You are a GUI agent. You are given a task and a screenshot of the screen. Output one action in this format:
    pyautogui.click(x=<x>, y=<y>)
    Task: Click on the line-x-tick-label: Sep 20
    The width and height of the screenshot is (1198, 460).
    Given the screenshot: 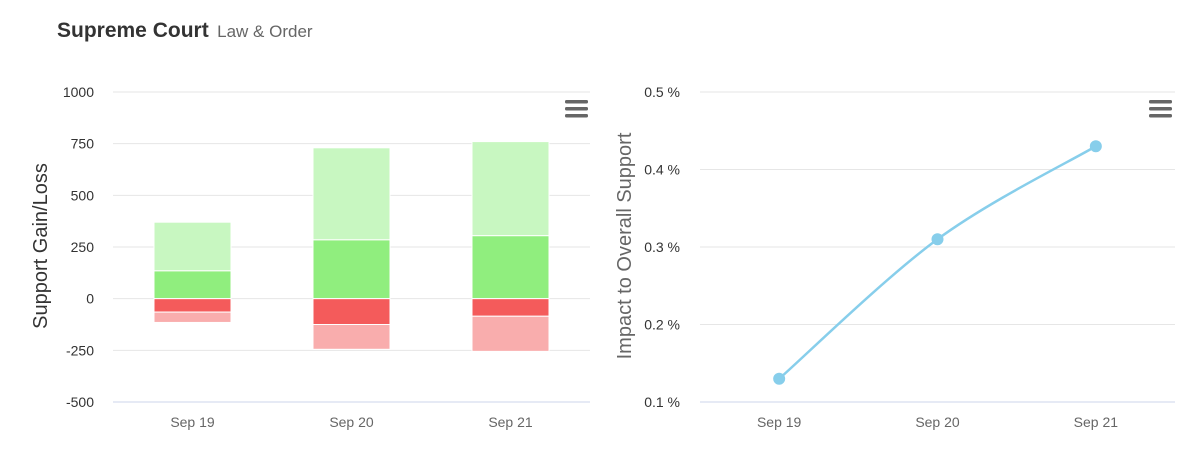 What is the action you would take?
    pyautogui.click(x=937, y=422)
    